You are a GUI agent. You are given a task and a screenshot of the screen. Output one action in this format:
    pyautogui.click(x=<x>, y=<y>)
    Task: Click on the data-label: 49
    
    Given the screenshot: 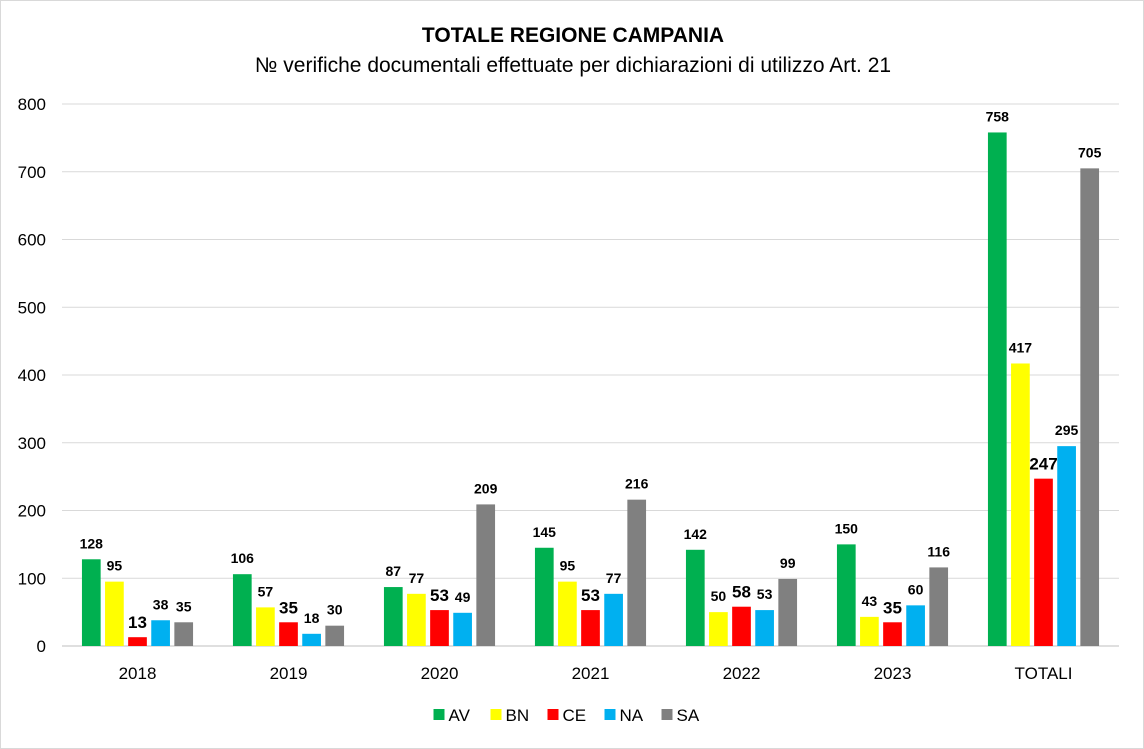 What is the action you would take?
    pyautogui.click(x=463, y=597)
    